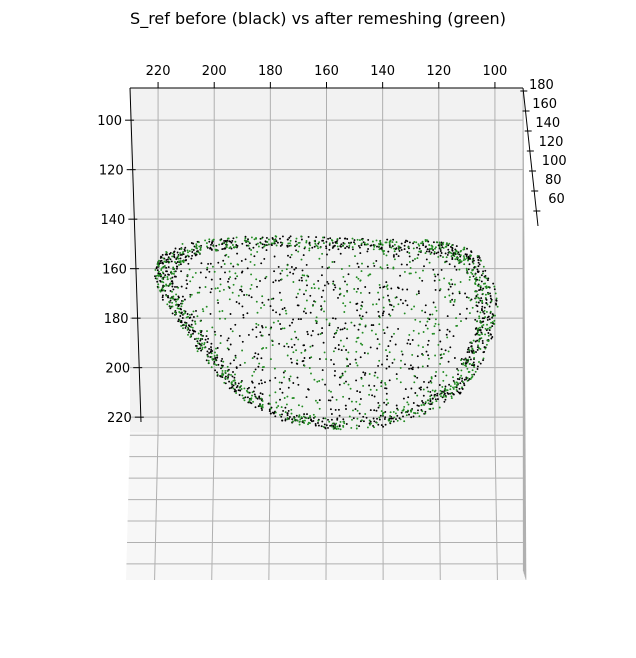  What do you see at coordinates (547, 123) in the screenshot?
I see `z-tick-label: 140` at bounding box center [547, 123].